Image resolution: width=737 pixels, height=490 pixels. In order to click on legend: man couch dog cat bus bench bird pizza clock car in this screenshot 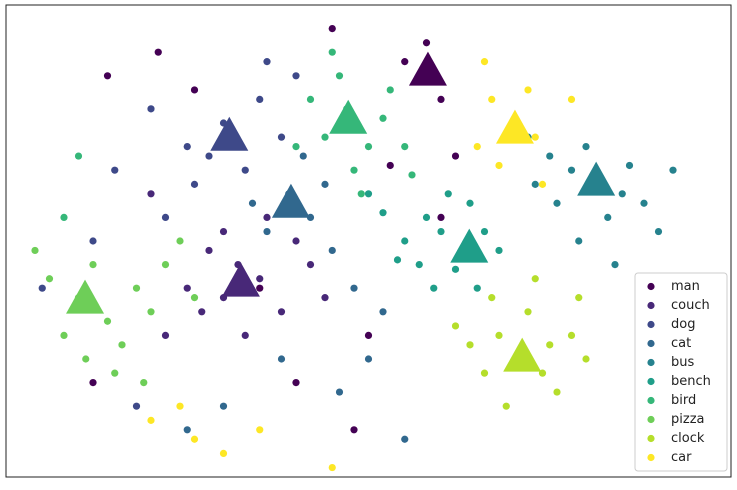, I will do `click(681, 372)`.